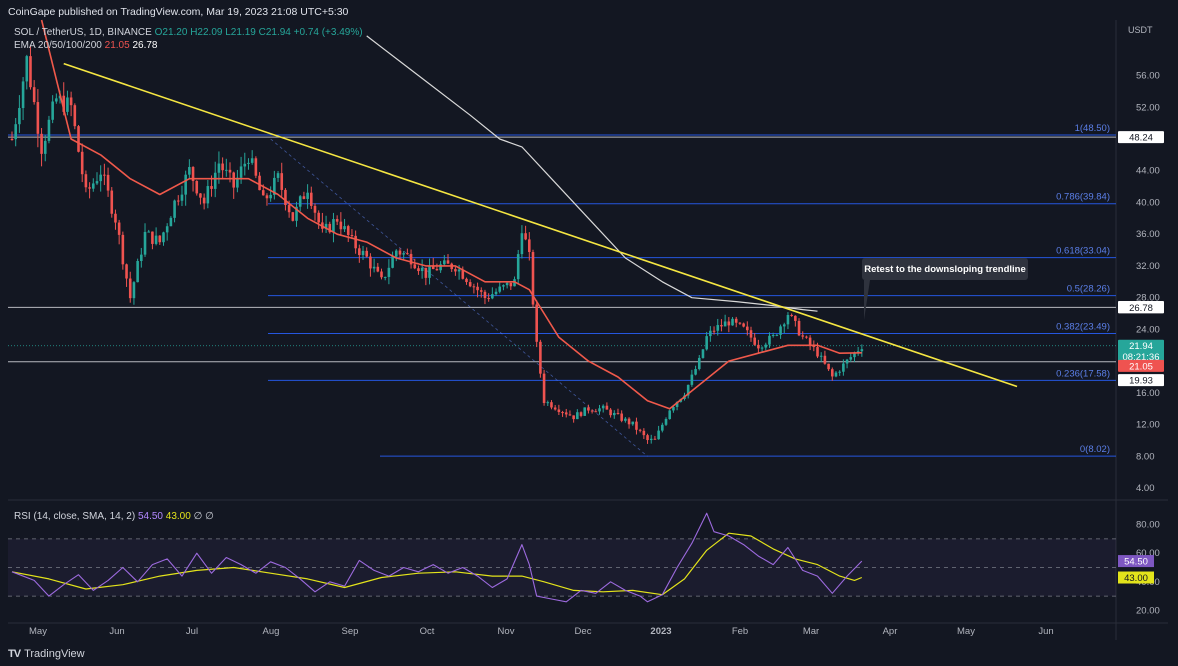 This screenshot has width=1178, height=666. Describe the element at coordinates (867, 300) in the screenshot. I see `annotation-pointer` at that location.